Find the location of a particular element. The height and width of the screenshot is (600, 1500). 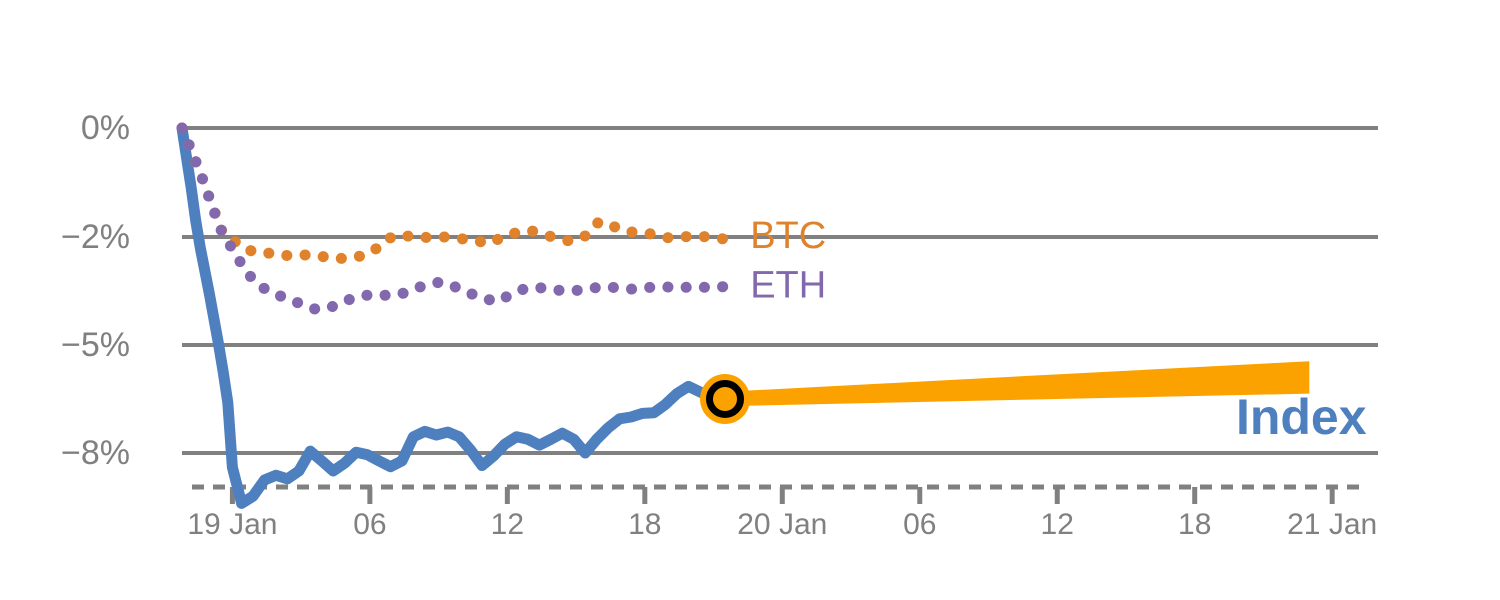

forecast-cone is located at coordinates (1017, 384).